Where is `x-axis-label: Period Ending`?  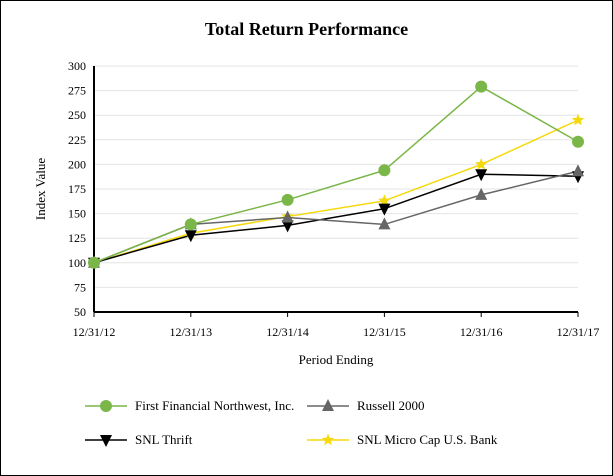
x-axis-label: Period Ending is located at coordinates (336, 359).